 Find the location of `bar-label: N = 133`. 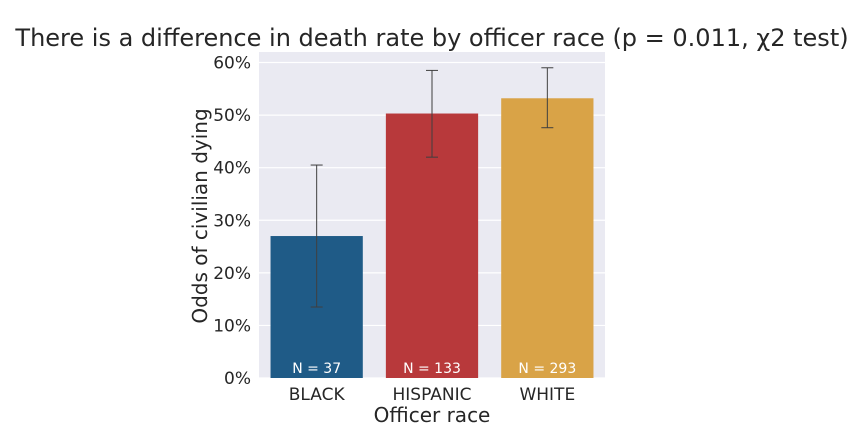

bar-label: N = 133 is located at coordinates (432, 369).